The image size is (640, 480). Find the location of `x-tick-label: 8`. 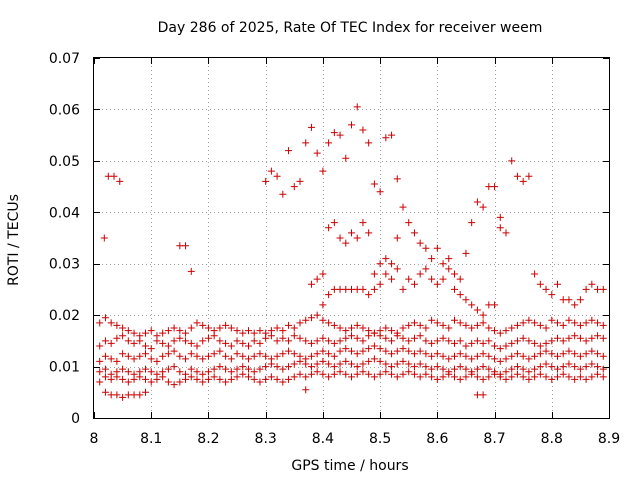

x-tick-label: 8 is located at coordinates (94, 439).